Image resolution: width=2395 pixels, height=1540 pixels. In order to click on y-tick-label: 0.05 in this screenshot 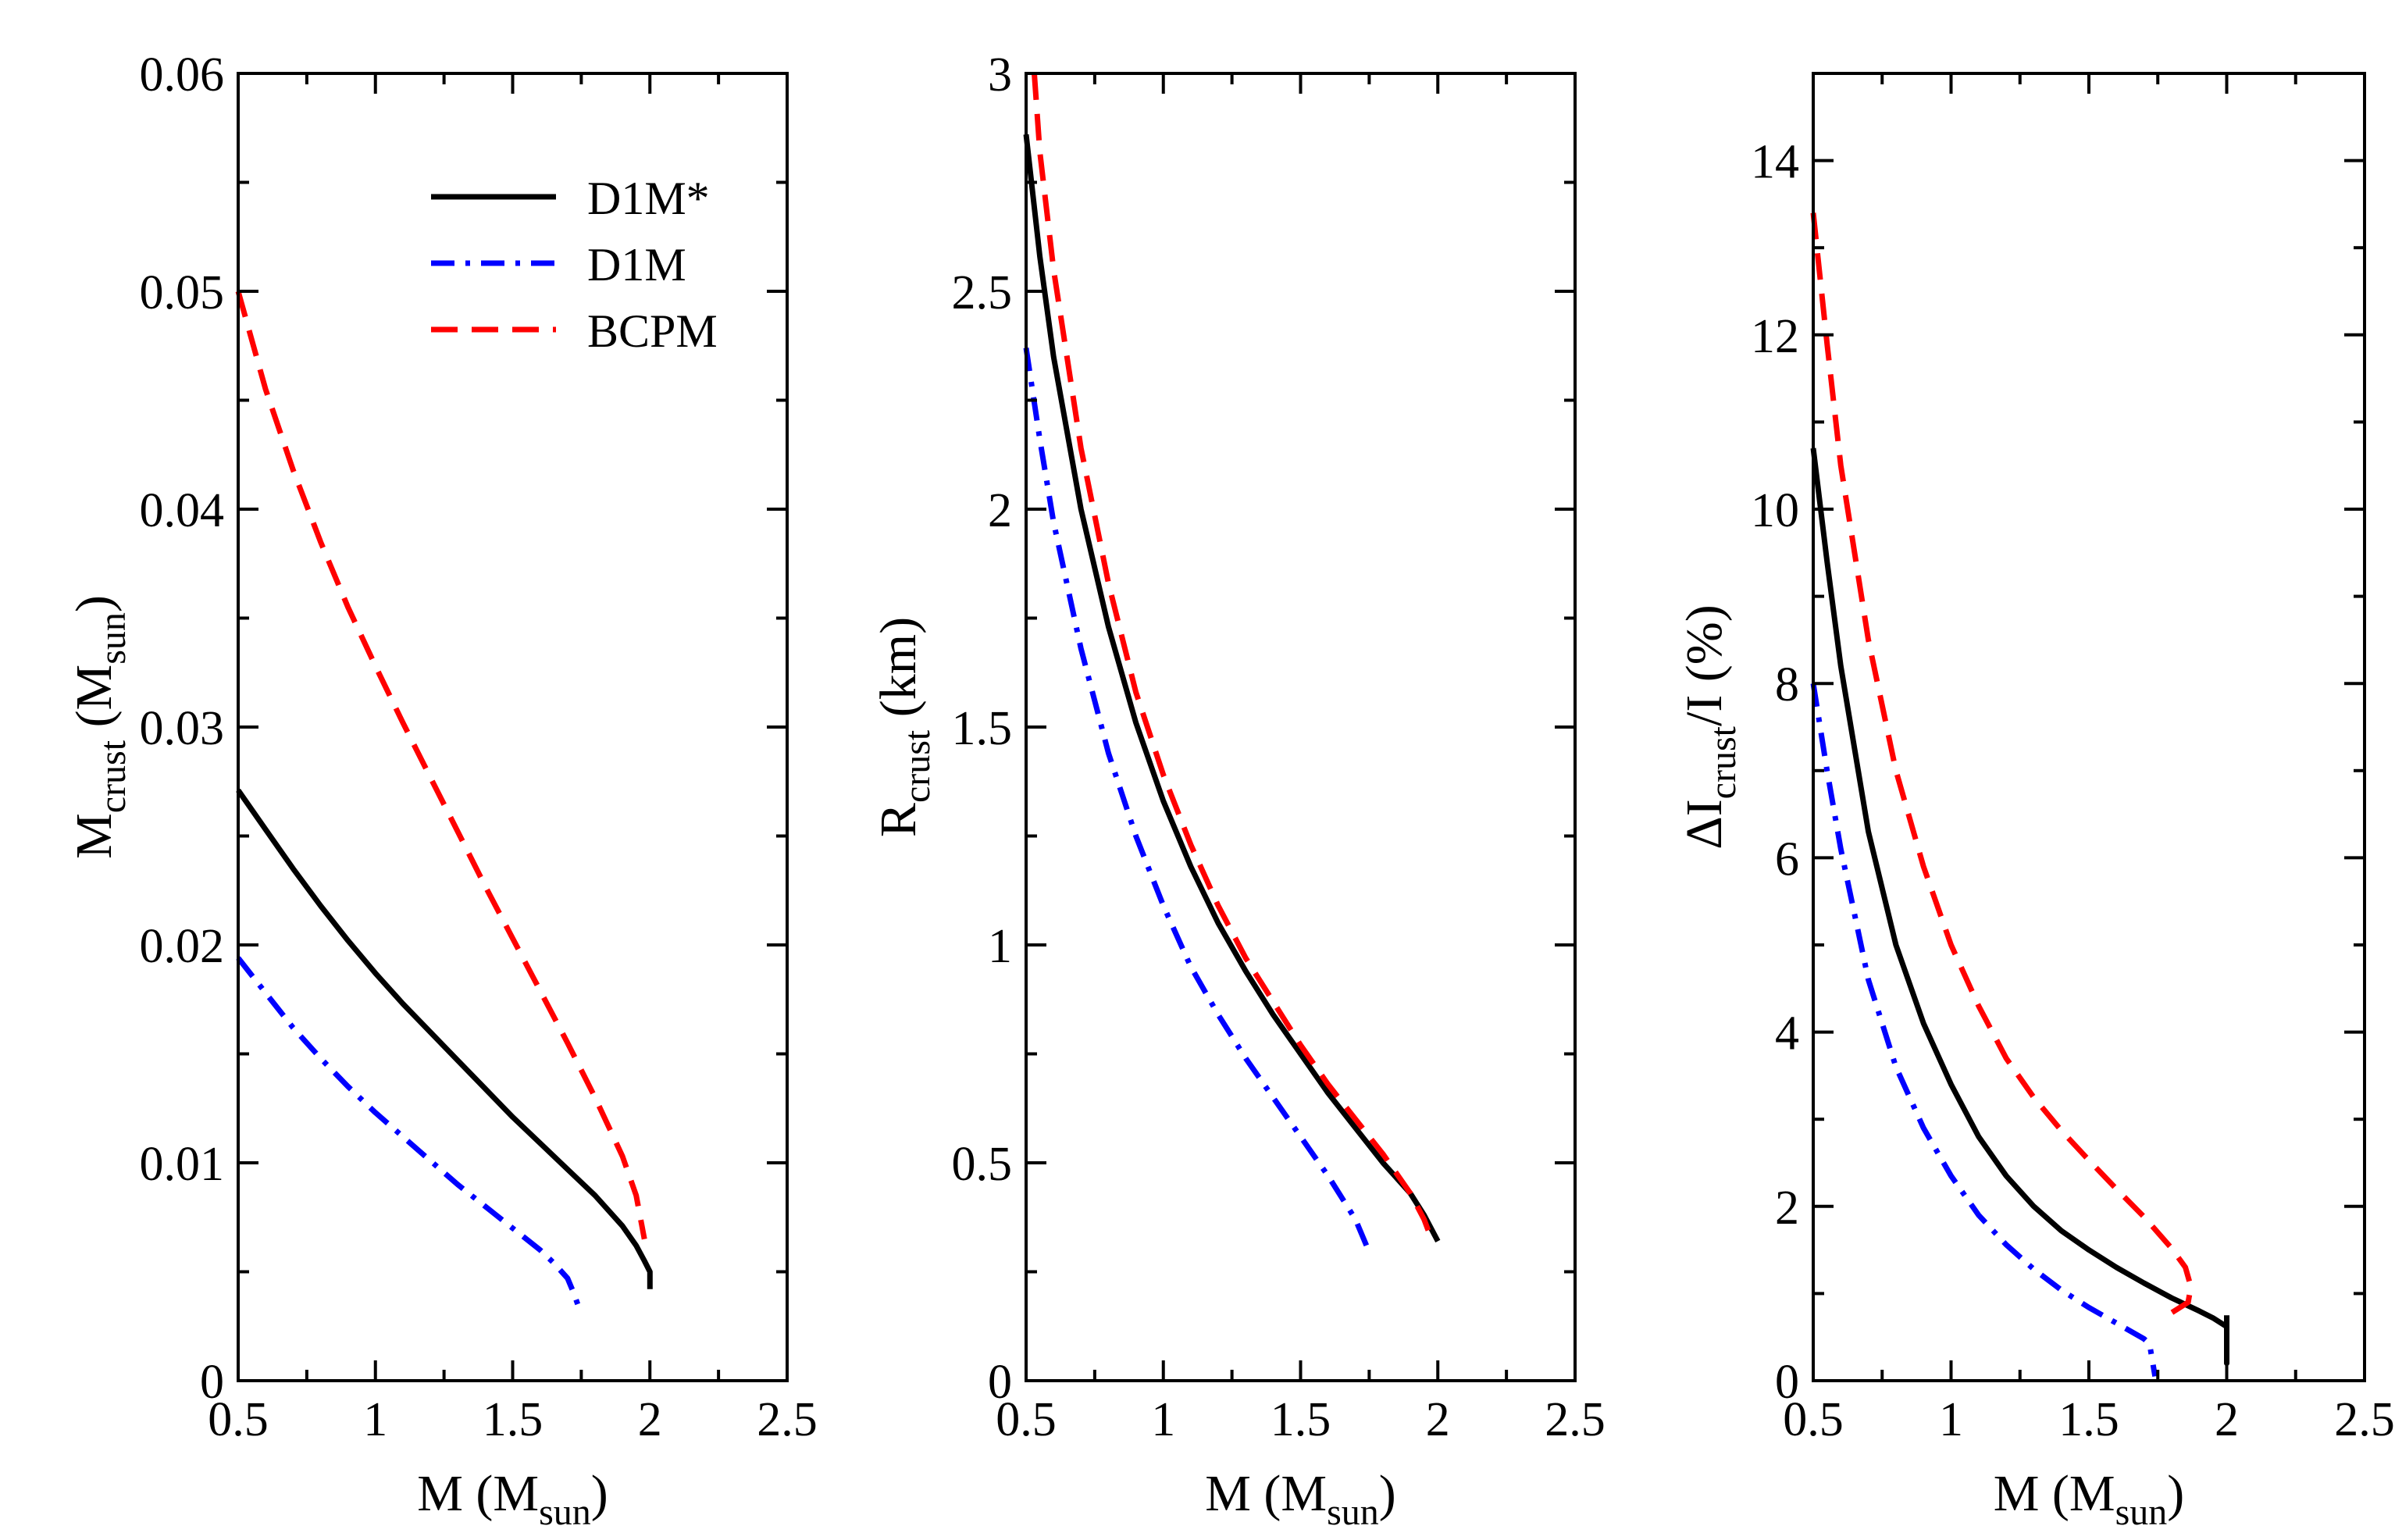, I will do `click(182, 292)`.